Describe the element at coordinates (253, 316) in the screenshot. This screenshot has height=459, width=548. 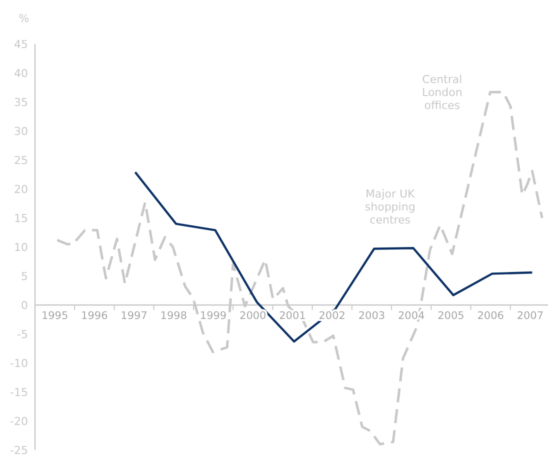
I see `x-tick-label: 2000` at that location.